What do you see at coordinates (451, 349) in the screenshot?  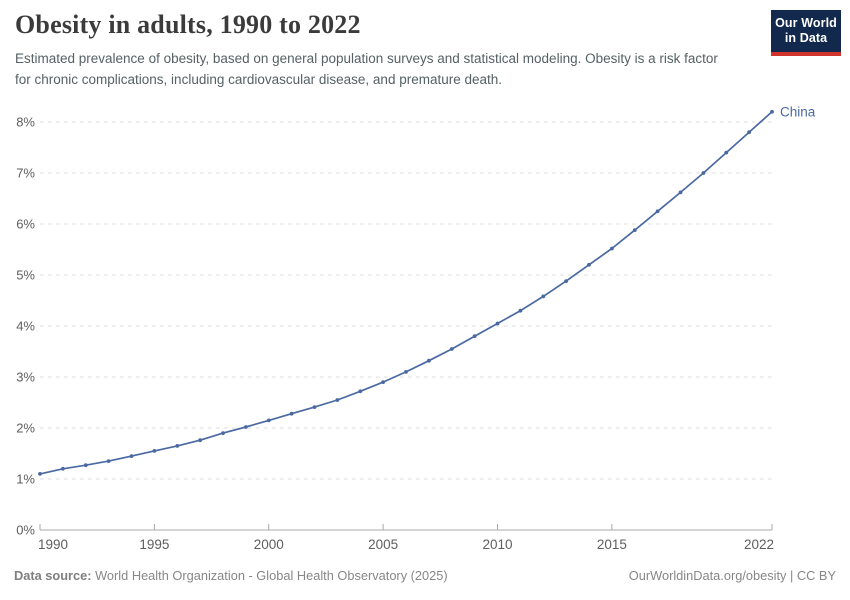 I see `data-point-2008` at bounding box center [451, 349].